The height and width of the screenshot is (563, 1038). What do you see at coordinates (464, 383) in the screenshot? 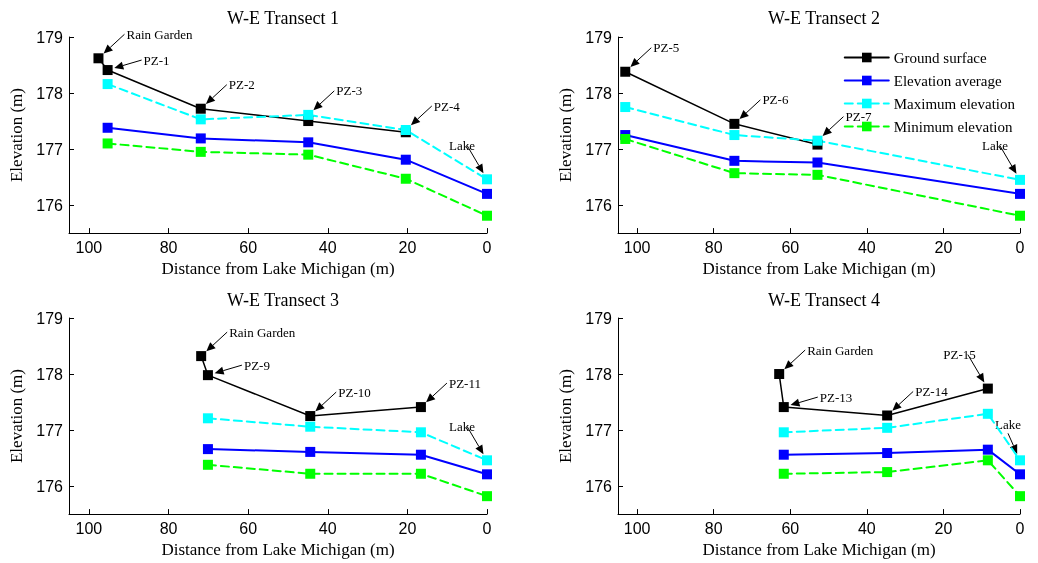
I see `annotation: PZ-11` at bounding box center [464, 383].